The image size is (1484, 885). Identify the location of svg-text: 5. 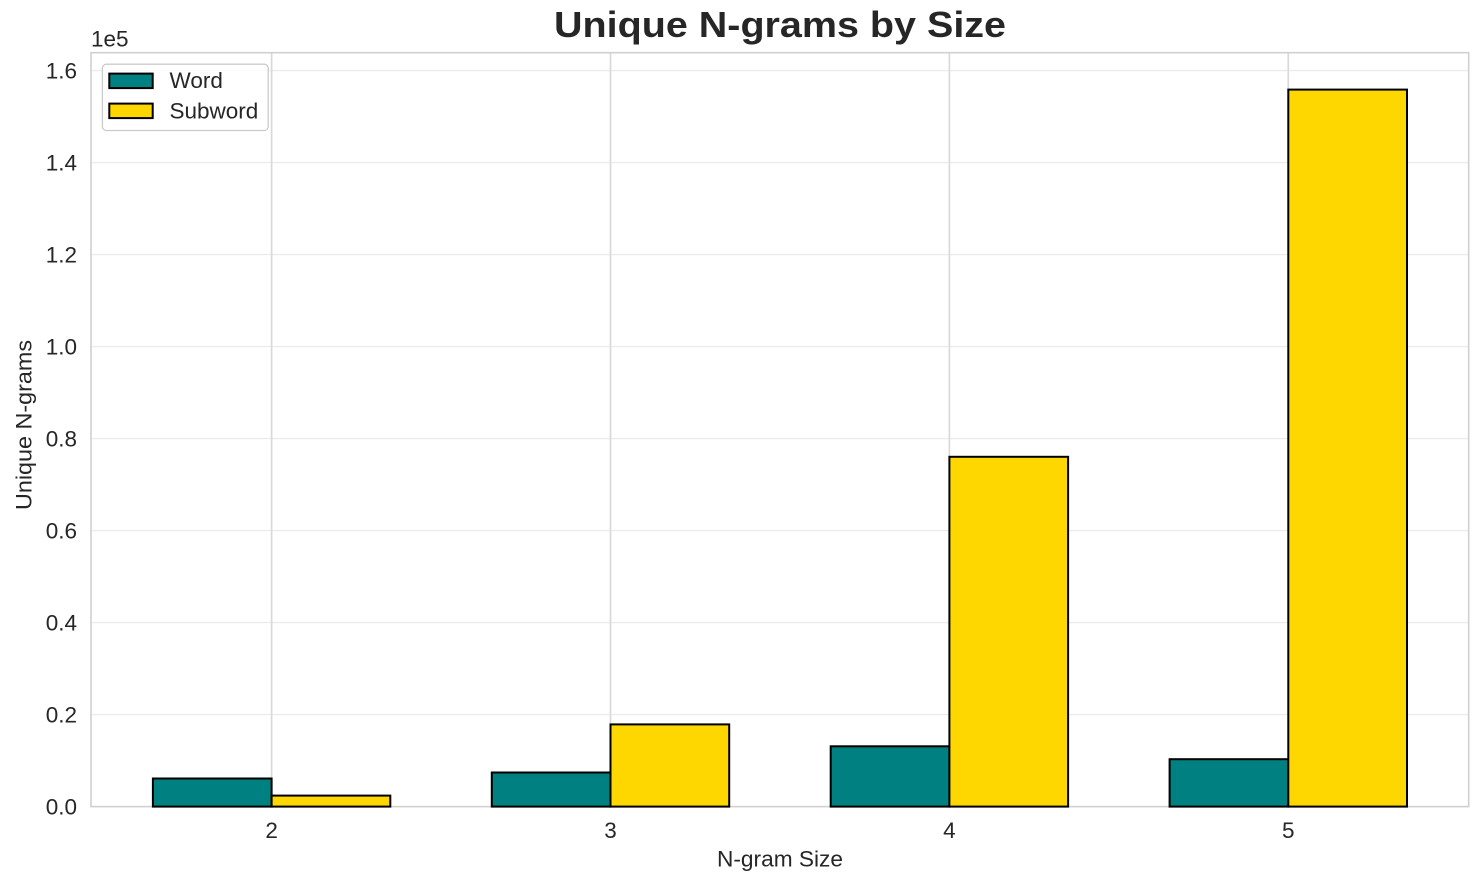
(1288, 830).